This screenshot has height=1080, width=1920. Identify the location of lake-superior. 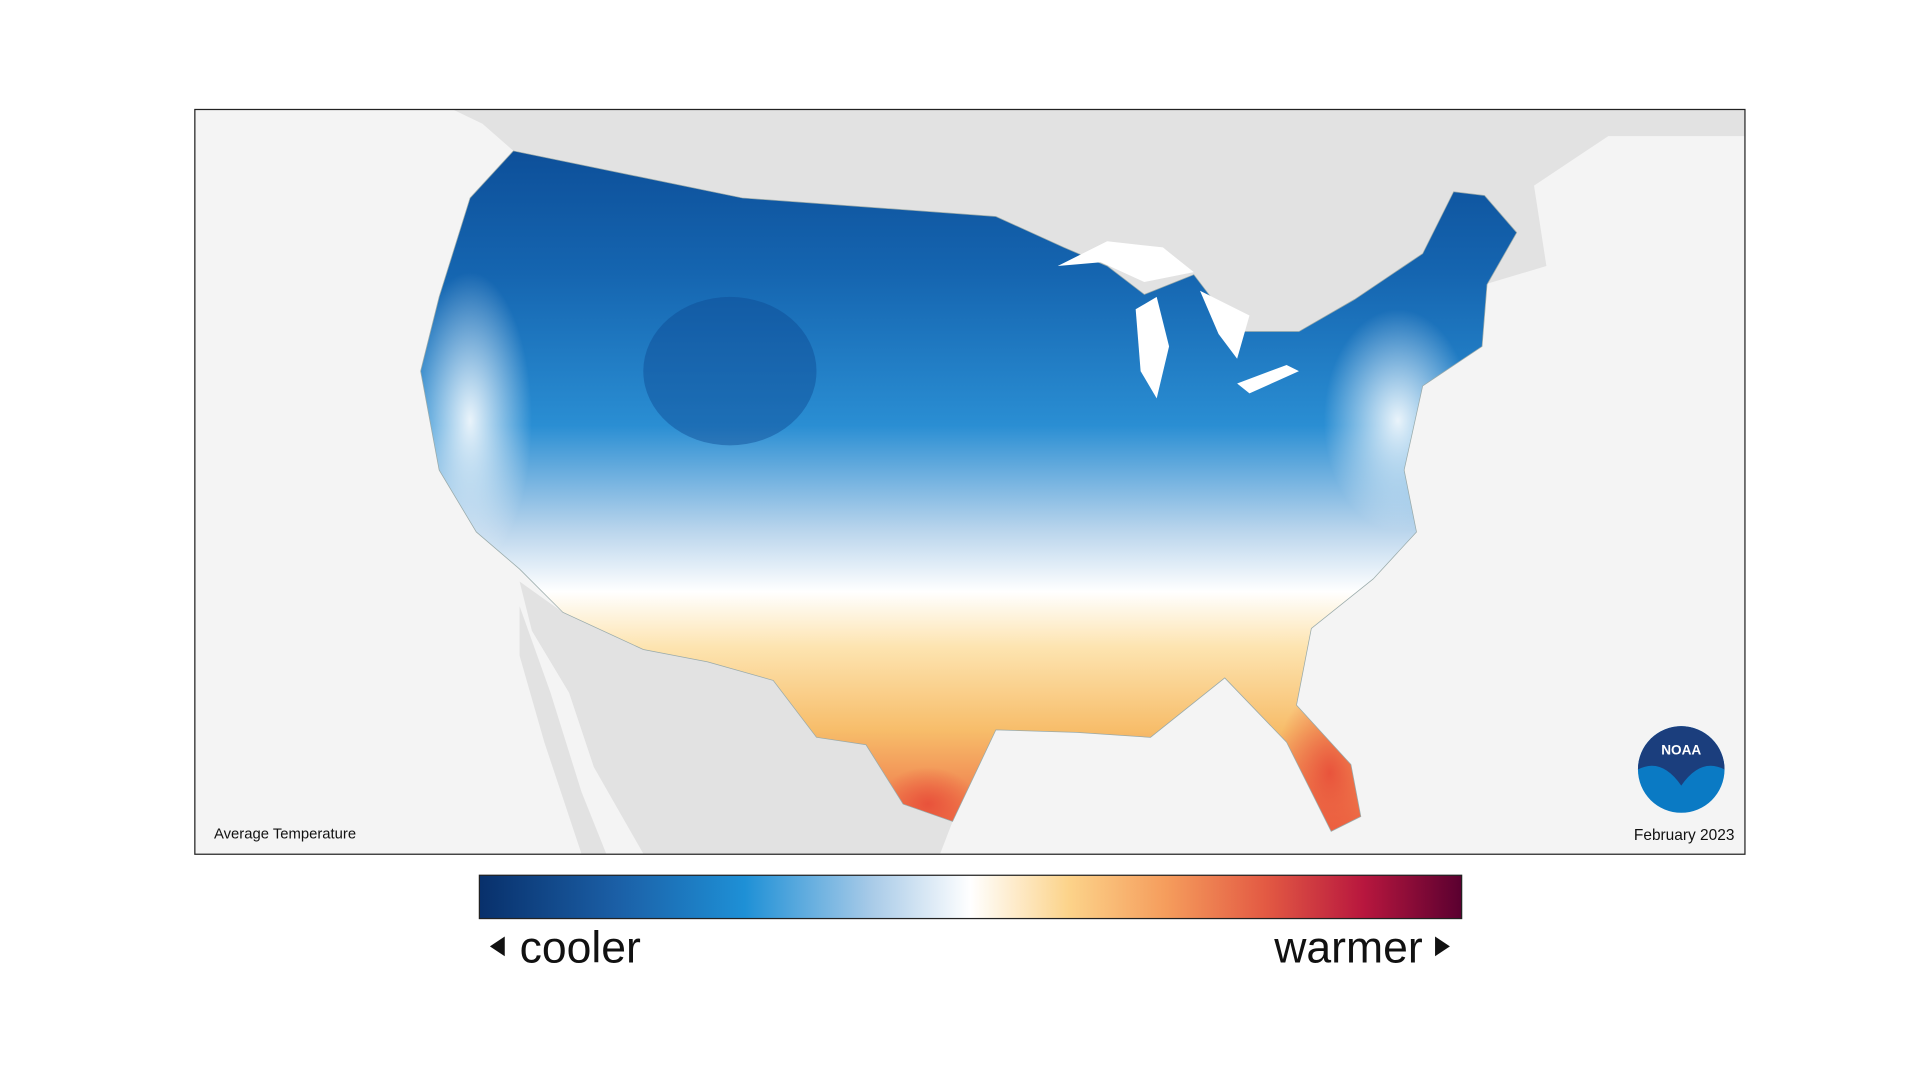
(1125, 262).